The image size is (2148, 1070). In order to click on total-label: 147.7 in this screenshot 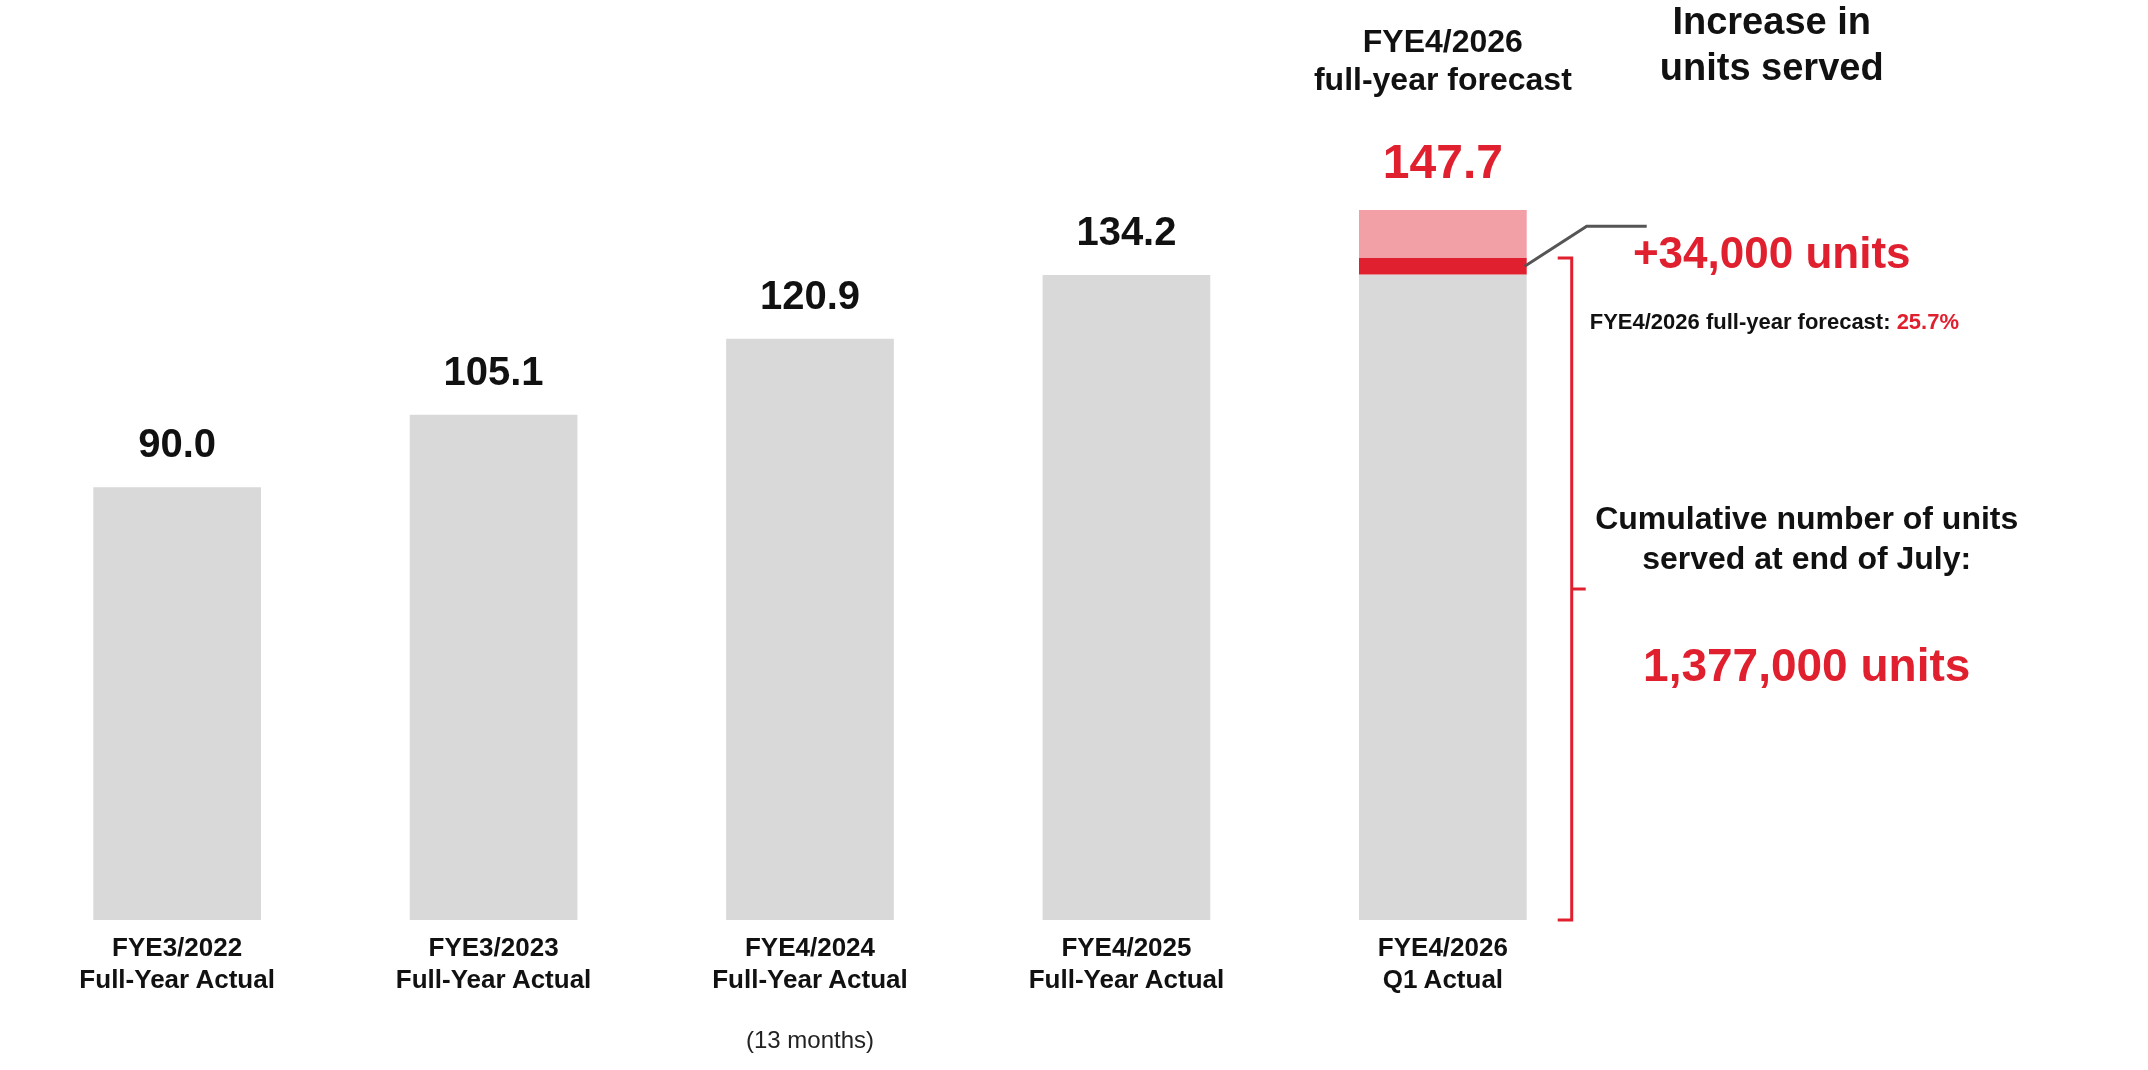, I will do `click(1442, 161)`.